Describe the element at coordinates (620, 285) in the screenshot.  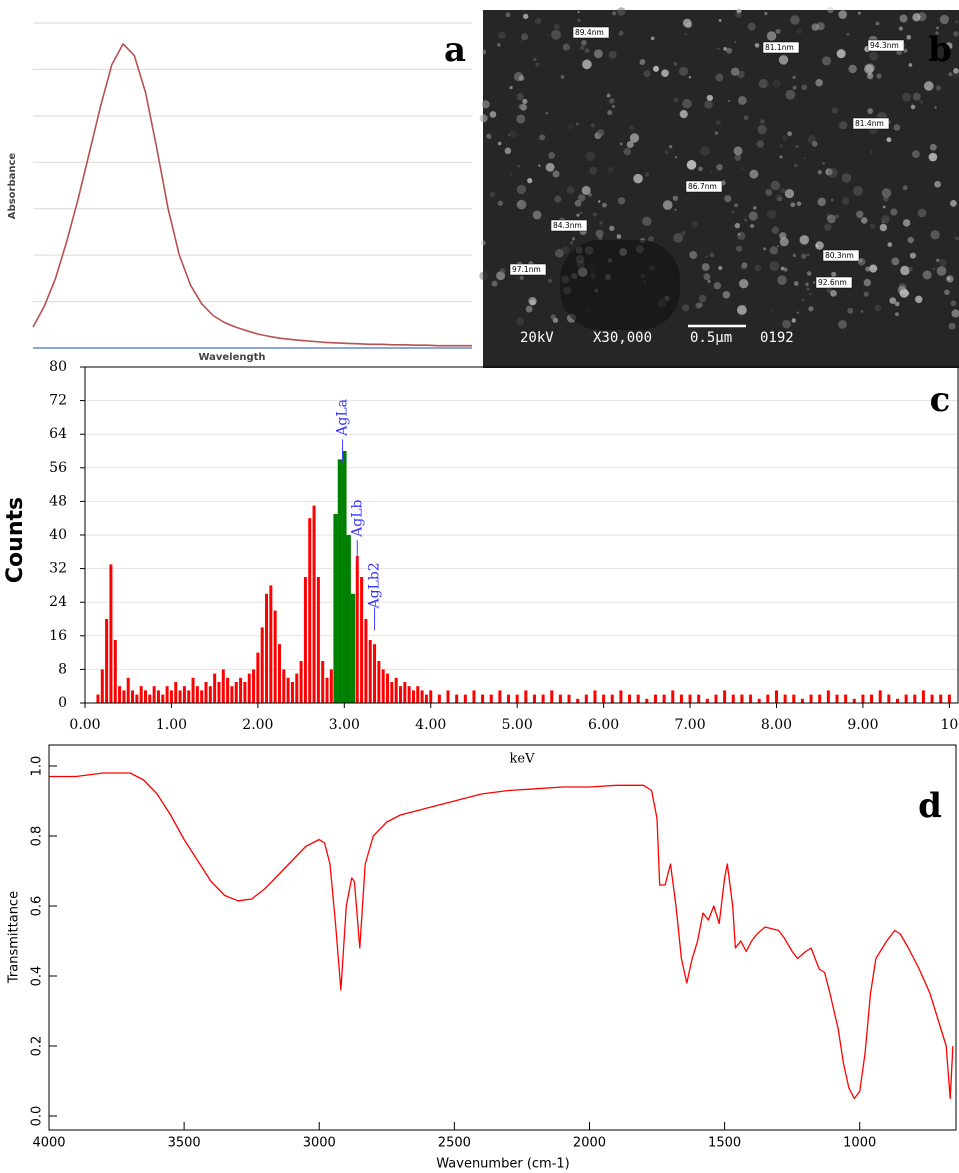
I see `sem-dark` at that location.